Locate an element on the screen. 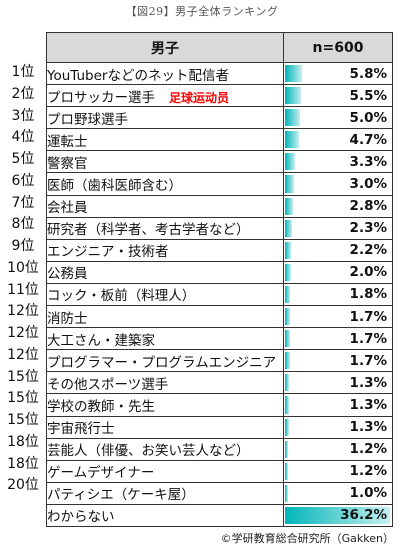 This screenshot has height=548, width=404. rank-label: 7位 is located at coordinates (23, 202).